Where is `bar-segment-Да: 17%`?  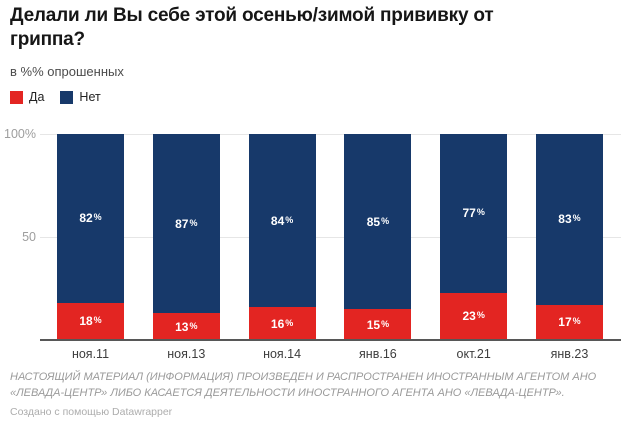
bar-segment-Да: 17% is located at coordinates (569, 322).